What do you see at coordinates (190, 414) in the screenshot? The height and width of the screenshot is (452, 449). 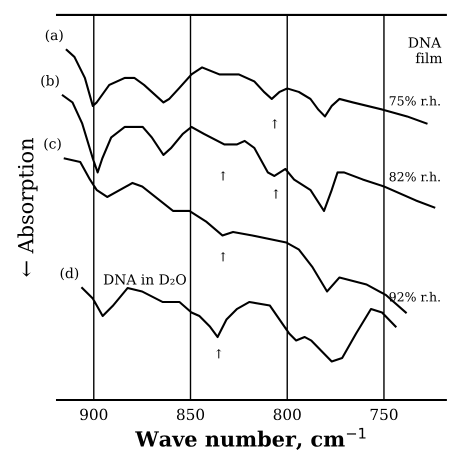 I see `x-tick-label: 850` at bounding box center [190, 414].